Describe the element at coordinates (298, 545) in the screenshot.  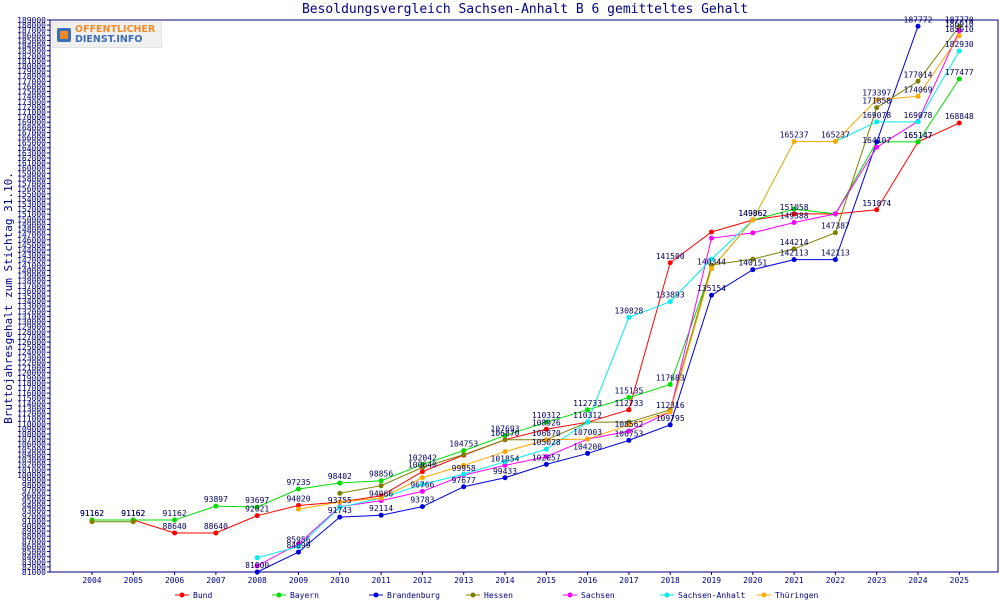
I see `data-label-brandenburg: 84899` at that location.